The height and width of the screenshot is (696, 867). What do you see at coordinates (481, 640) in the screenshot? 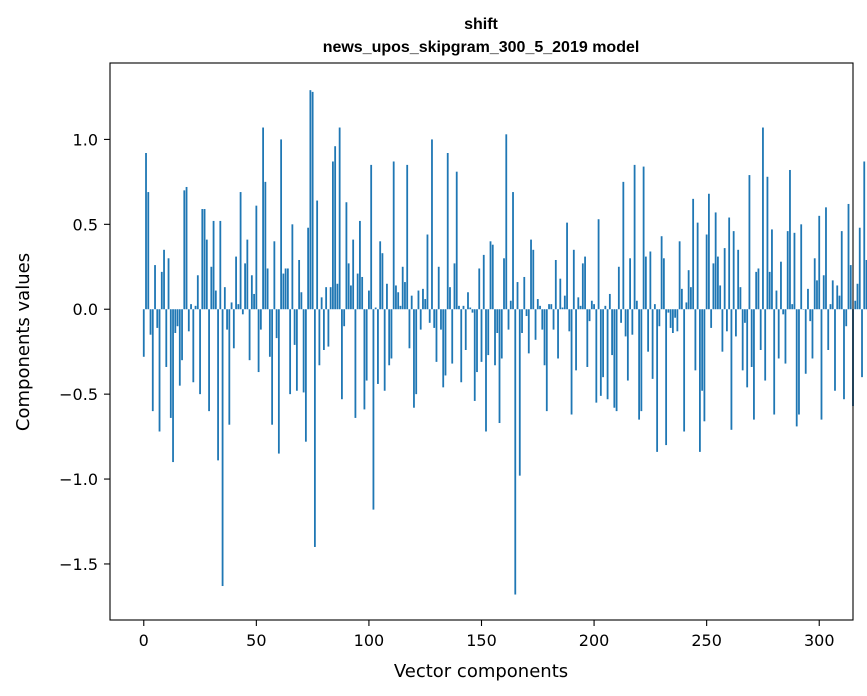
I see `x-tick-label: 150` at bounding box center [481, 640].